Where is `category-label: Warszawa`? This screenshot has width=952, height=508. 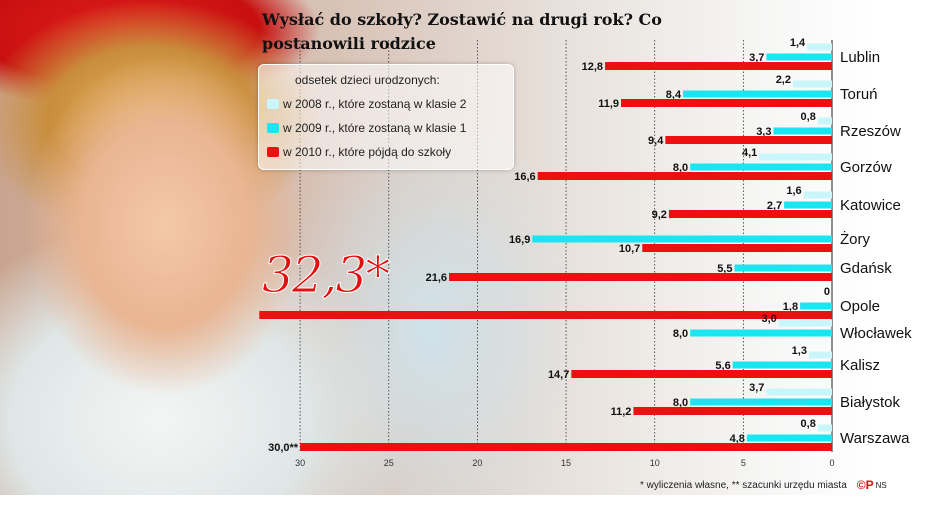 category-label: Warszawa is located at coordinates (875, 438).